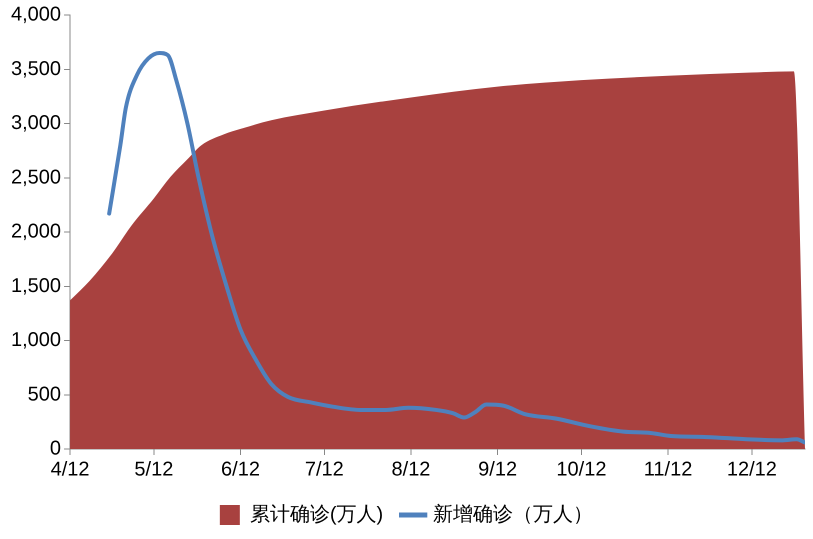 This screenshot has width=813, height=539. I want to click on x-tick-label: 7/12, so click(324, 469).